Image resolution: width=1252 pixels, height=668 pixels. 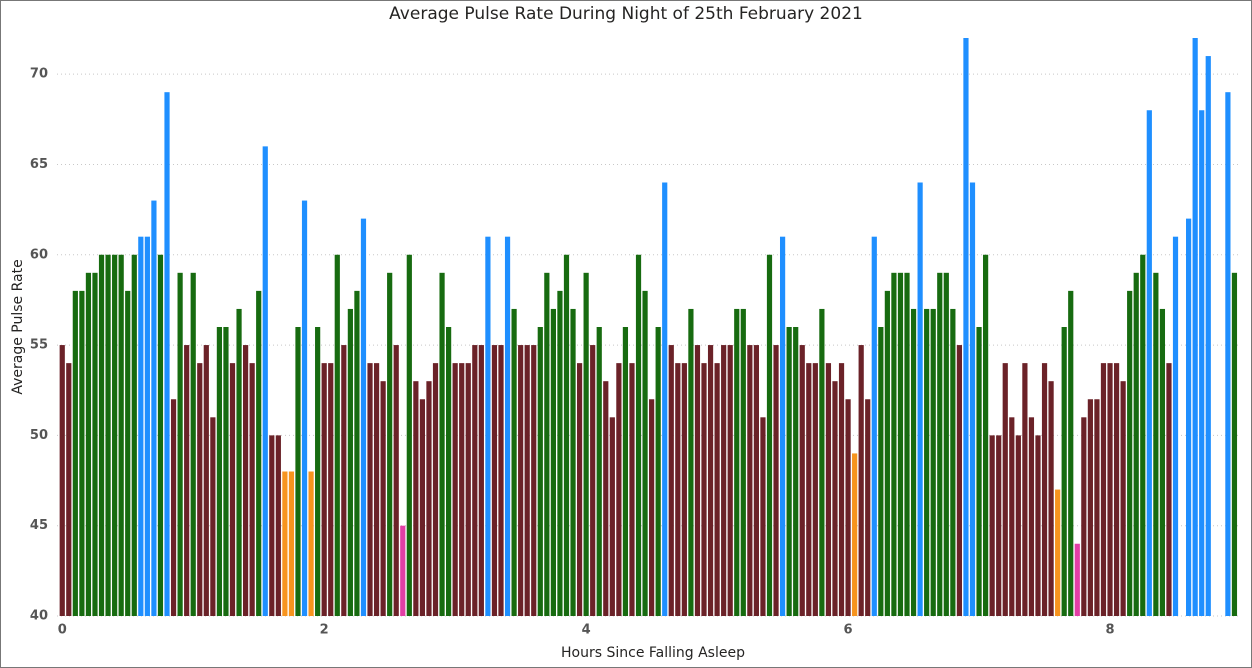 What do you see at coordinates (1110, 630) in the screenshot?
I see `x-tick-label: 8` at bounding box center [1110, 630].